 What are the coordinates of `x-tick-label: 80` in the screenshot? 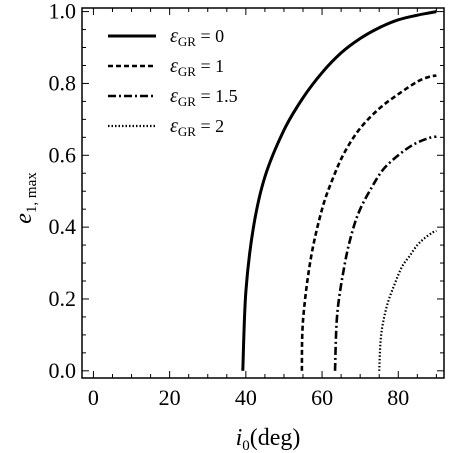 It's located at (398, 397).